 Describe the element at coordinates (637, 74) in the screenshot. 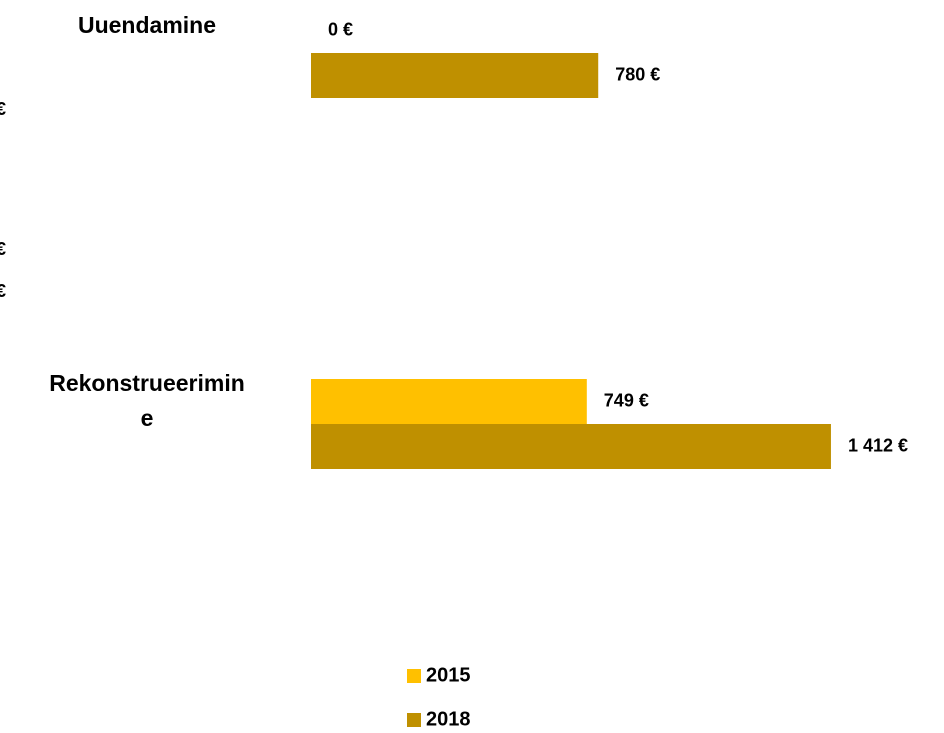

I see `value-label: 780 €` at that location.